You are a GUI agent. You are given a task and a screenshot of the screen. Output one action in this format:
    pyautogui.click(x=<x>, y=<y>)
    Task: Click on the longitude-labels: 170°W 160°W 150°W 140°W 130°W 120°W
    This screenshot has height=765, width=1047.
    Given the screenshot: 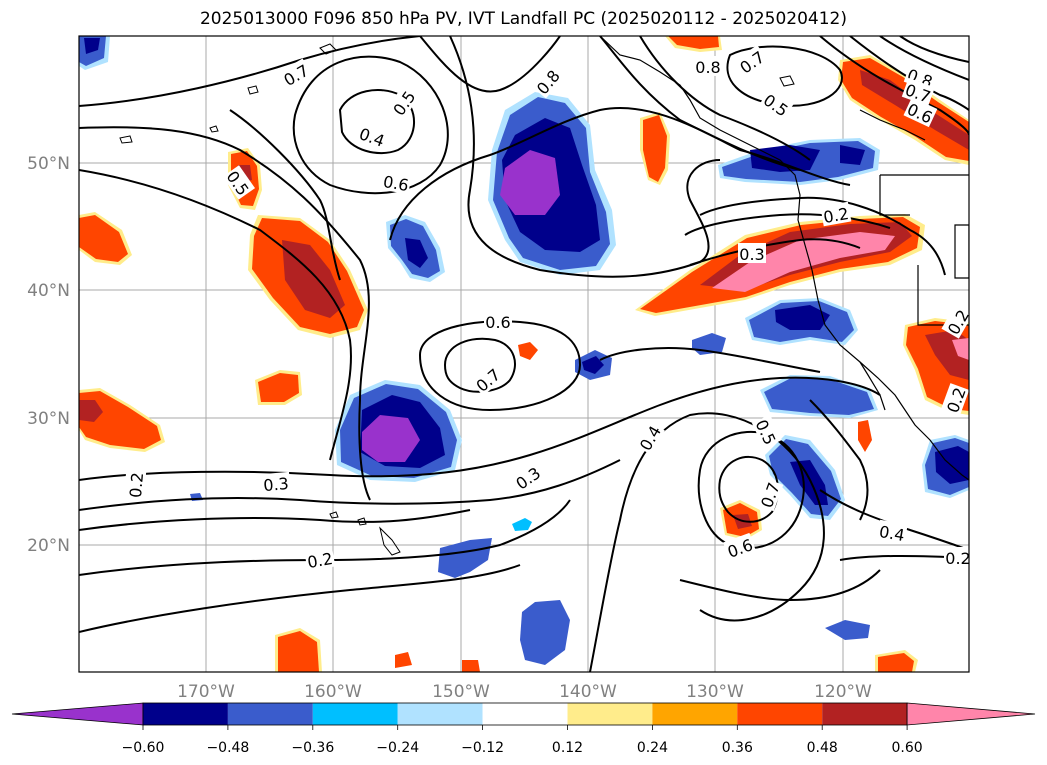 What is the action you would take?
    pyautogui.click(x=524, y=692)
    